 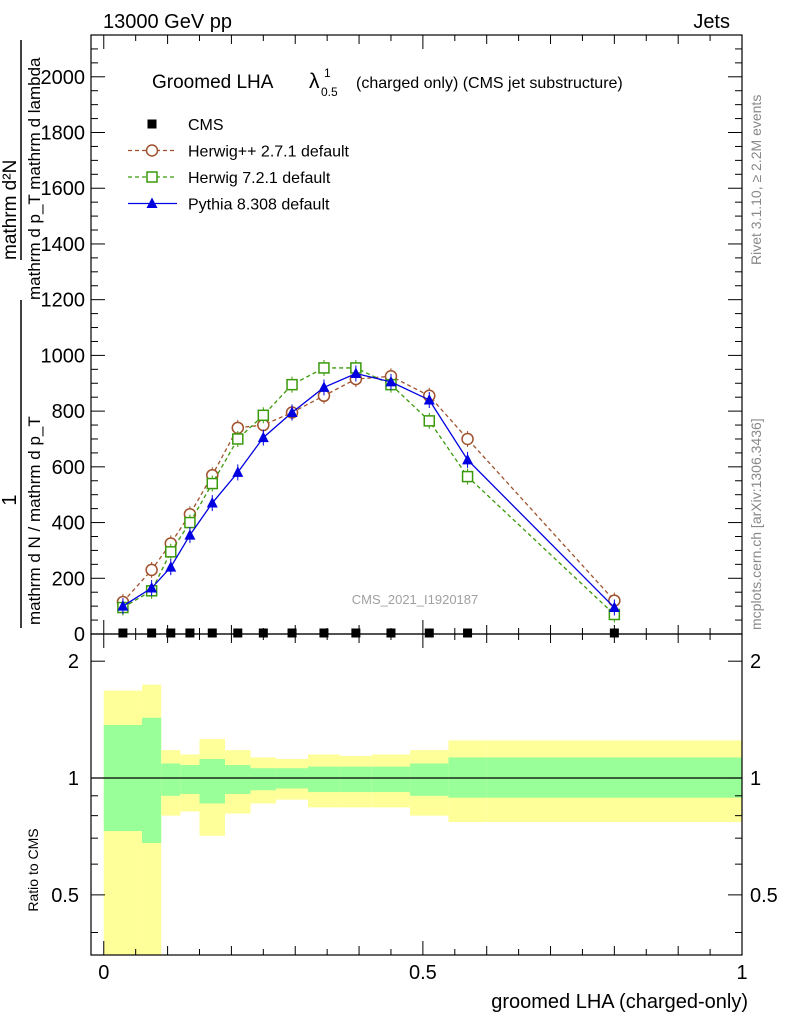 I want to click on legend-label: Pythia 8.308 default, so click(x=259, y=205).